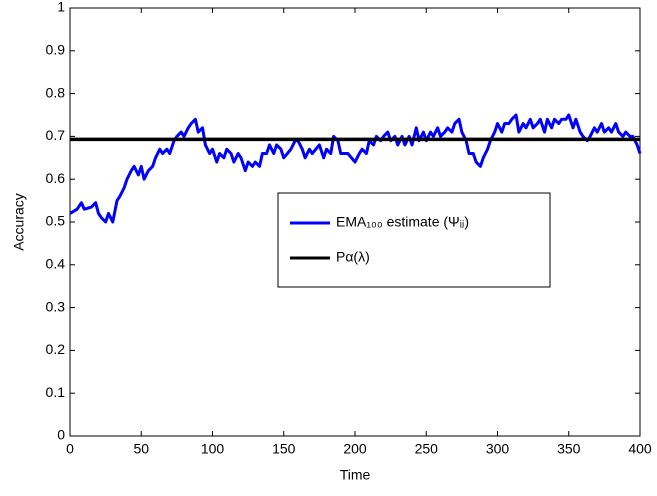 The image size is (657, 496). Describe the element at coordinates (569, 449) in the screenshot. I see `x-tick-label: 350` at that location.